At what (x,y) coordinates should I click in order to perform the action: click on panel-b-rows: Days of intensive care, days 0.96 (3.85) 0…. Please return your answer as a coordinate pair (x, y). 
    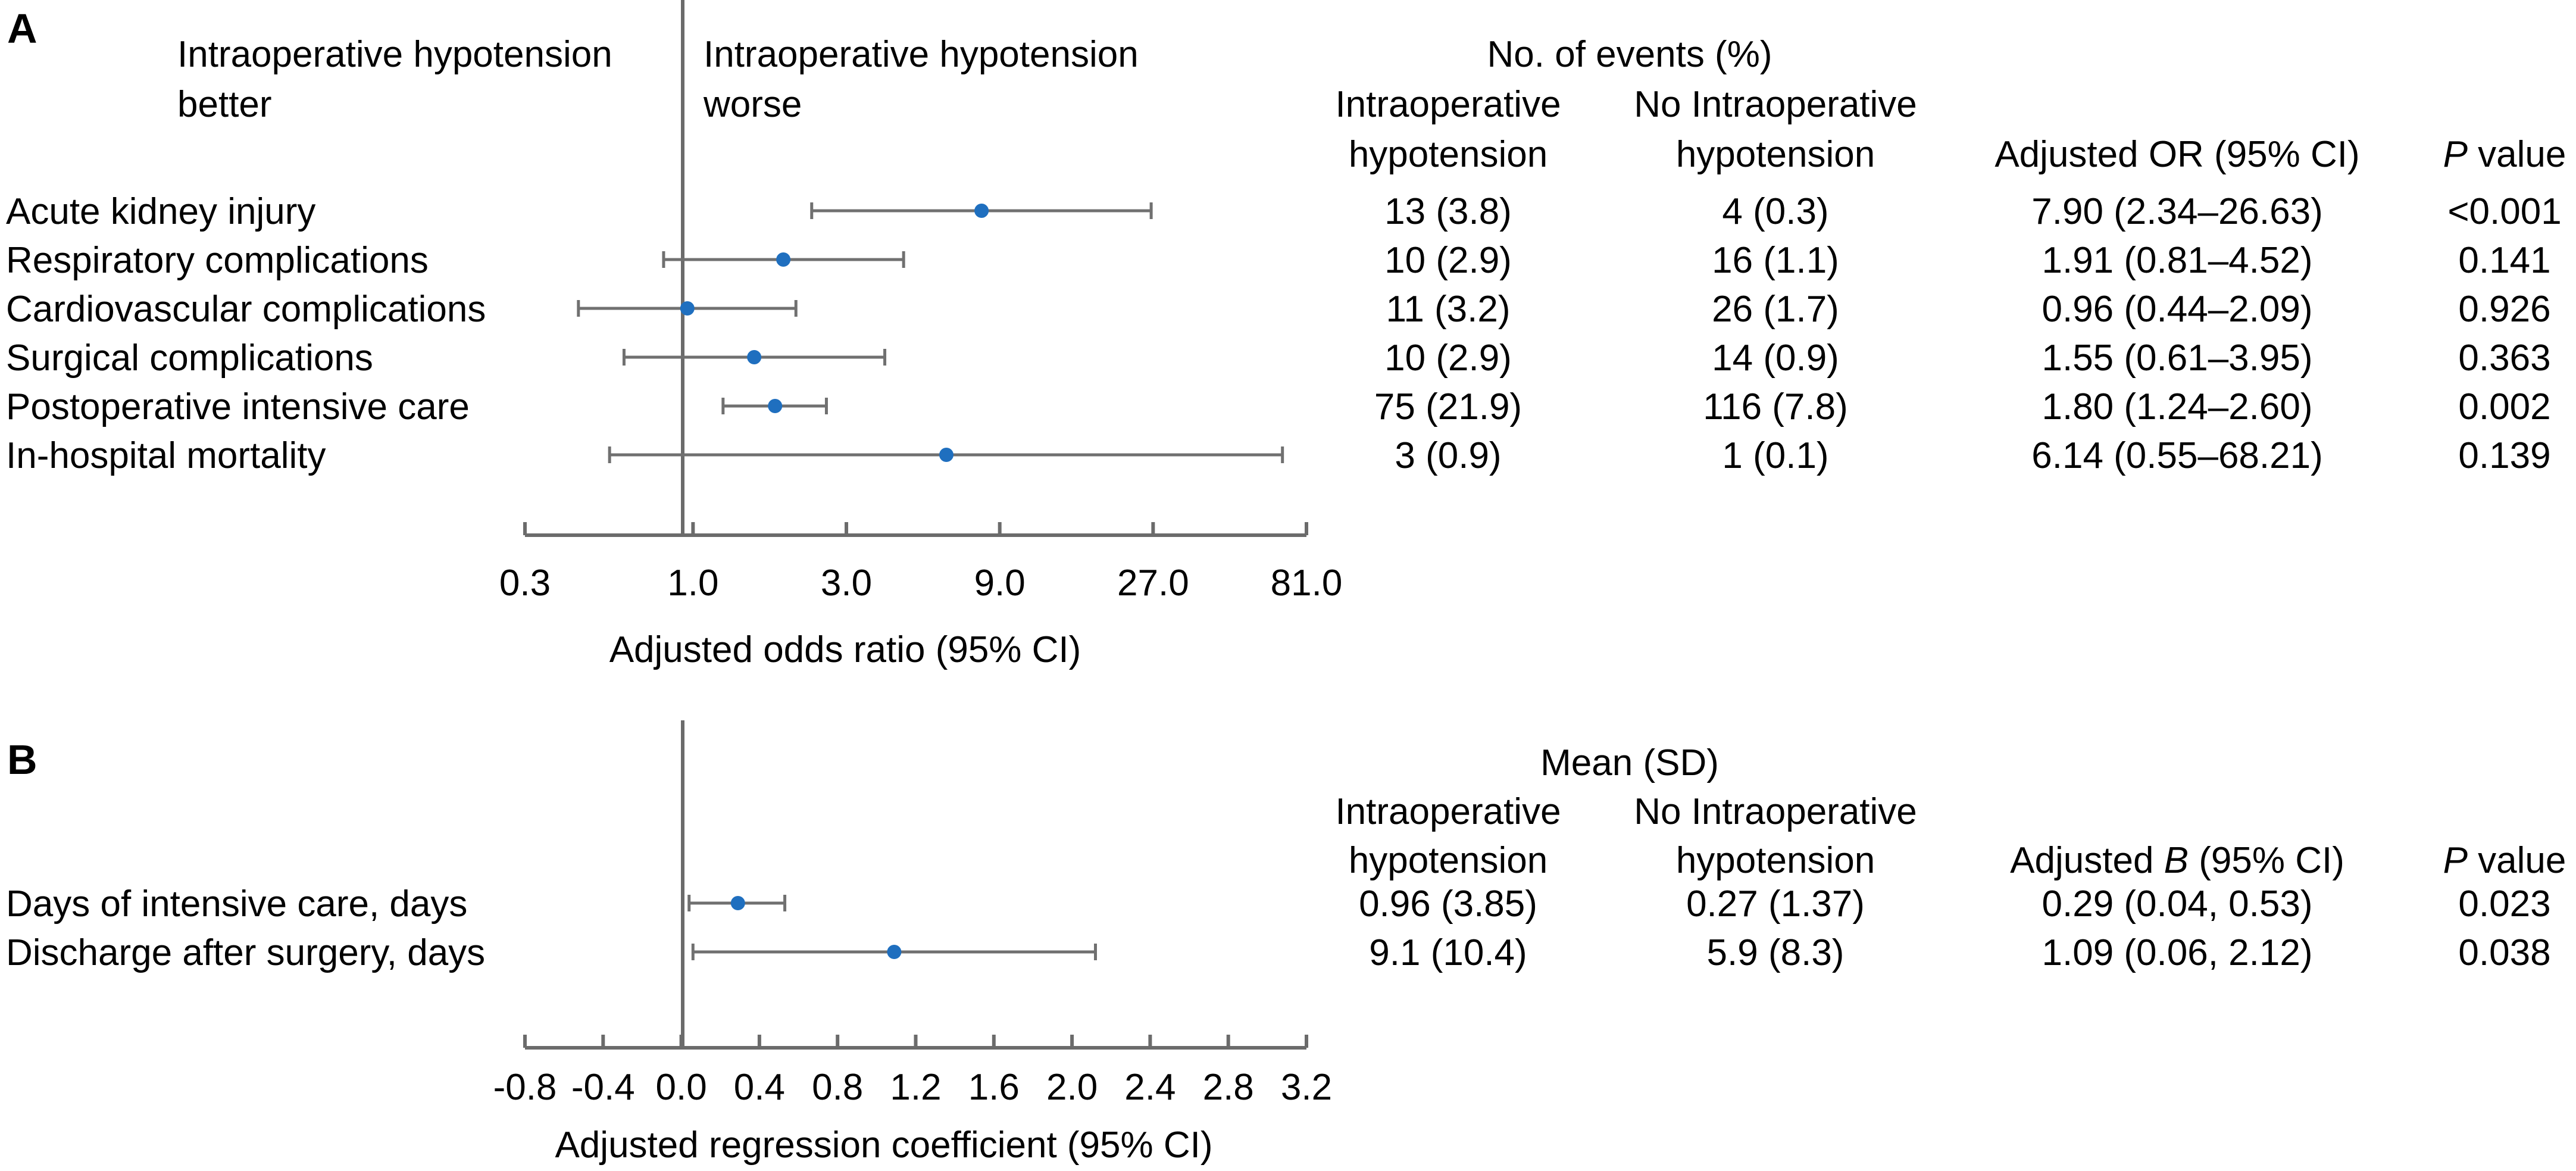
    Looking at the image, I should click on (1278, 928).